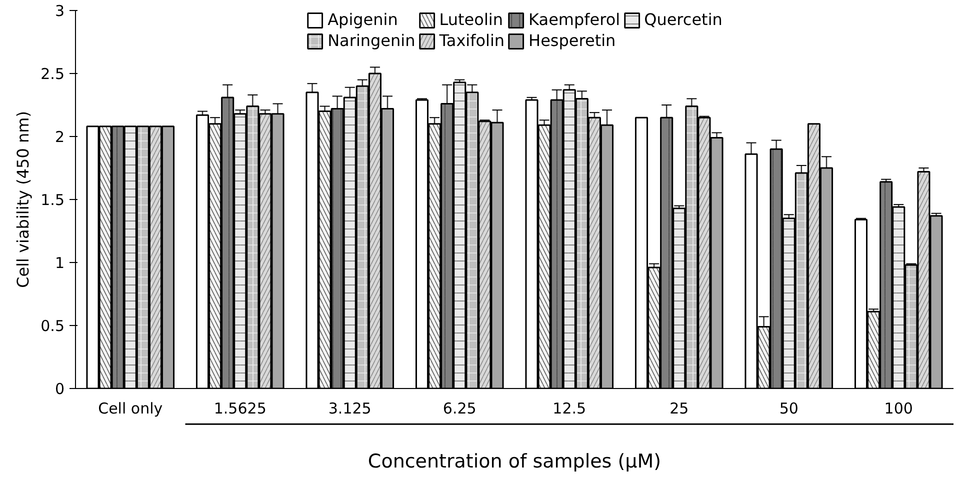 The height and width of the screenshot is (484, 973). Describe the element at coordinates (459, 409) in the screenshot. I see `x-tick-label: 6.25` at that location.